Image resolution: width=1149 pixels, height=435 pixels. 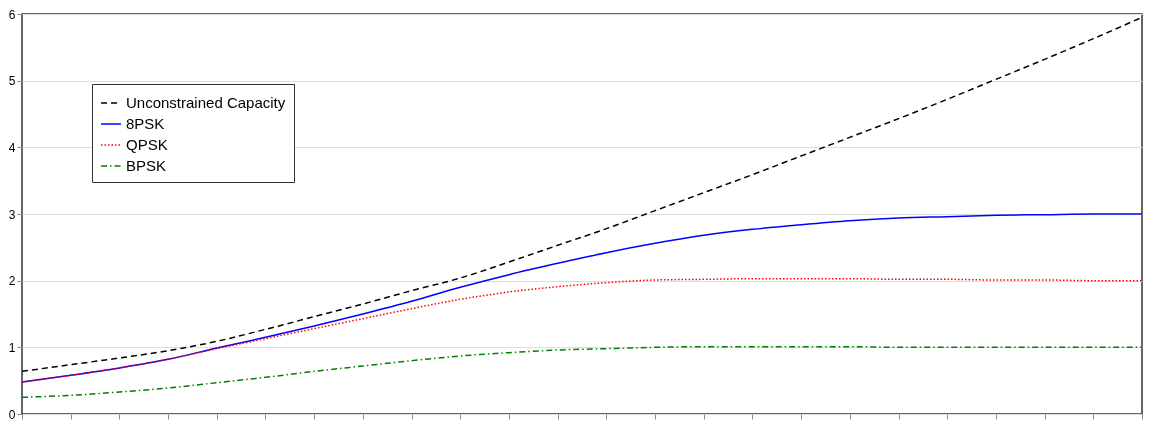 What do you see at coordinates (206, 102) in the screenshot?
I see `legend-label: Unconstrained Capacity` at bounding box center [206, 102].